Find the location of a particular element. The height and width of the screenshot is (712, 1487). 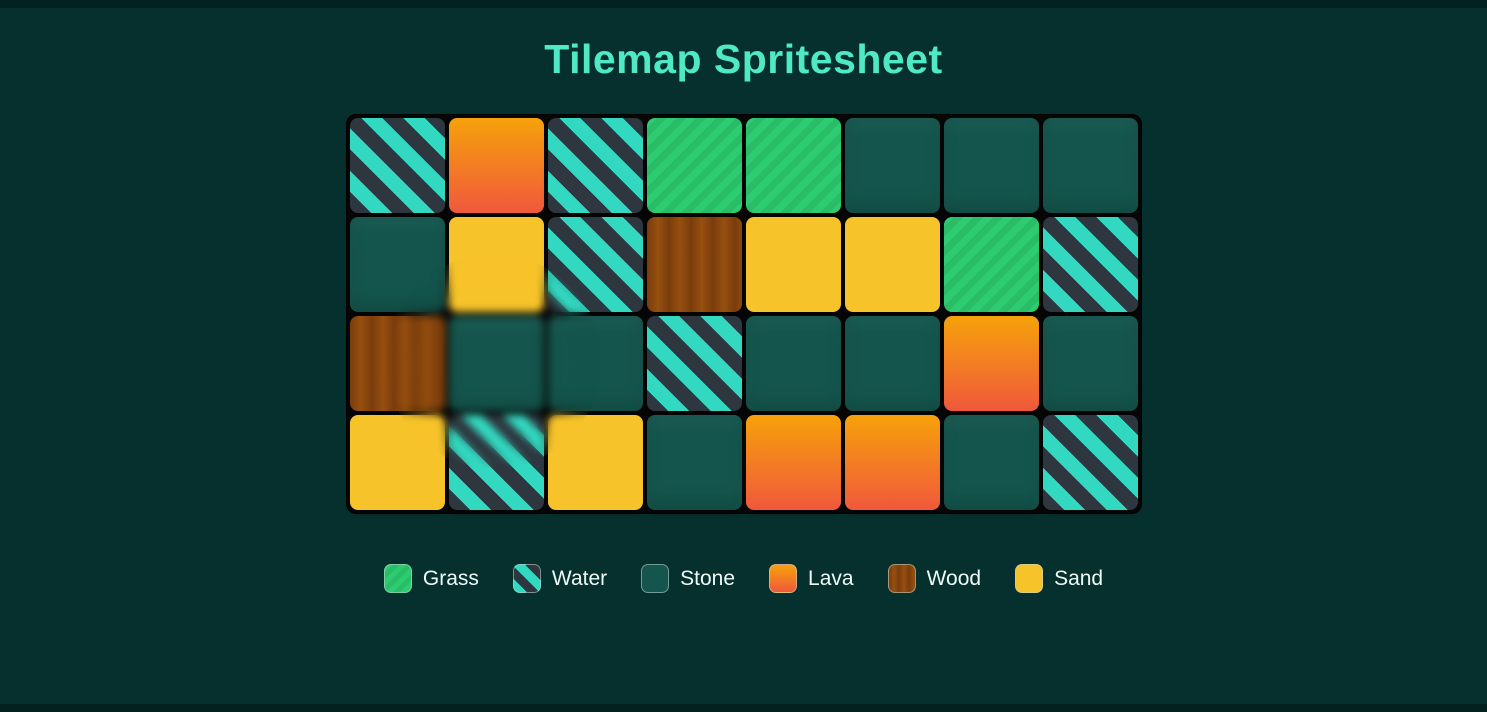

wood-swatch-icon is located at coordinates (901, 578).